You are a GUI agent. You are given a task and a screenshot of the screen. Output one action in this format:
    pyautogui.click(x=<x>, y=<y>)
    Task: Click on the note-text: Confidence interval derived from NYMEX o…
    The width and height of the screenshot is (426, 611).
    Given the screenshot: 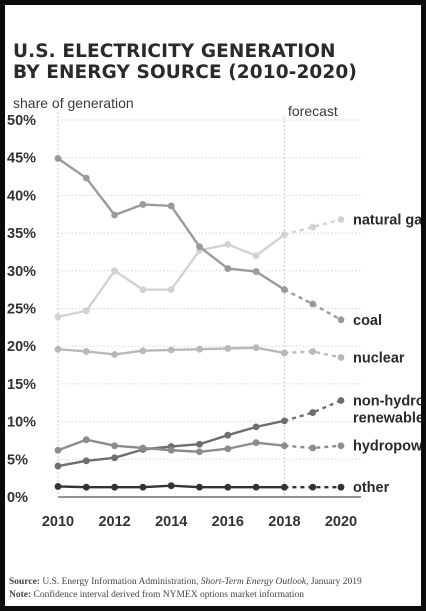 What is the action you would take?
    pyautogui.click(x=167, y=595)
    